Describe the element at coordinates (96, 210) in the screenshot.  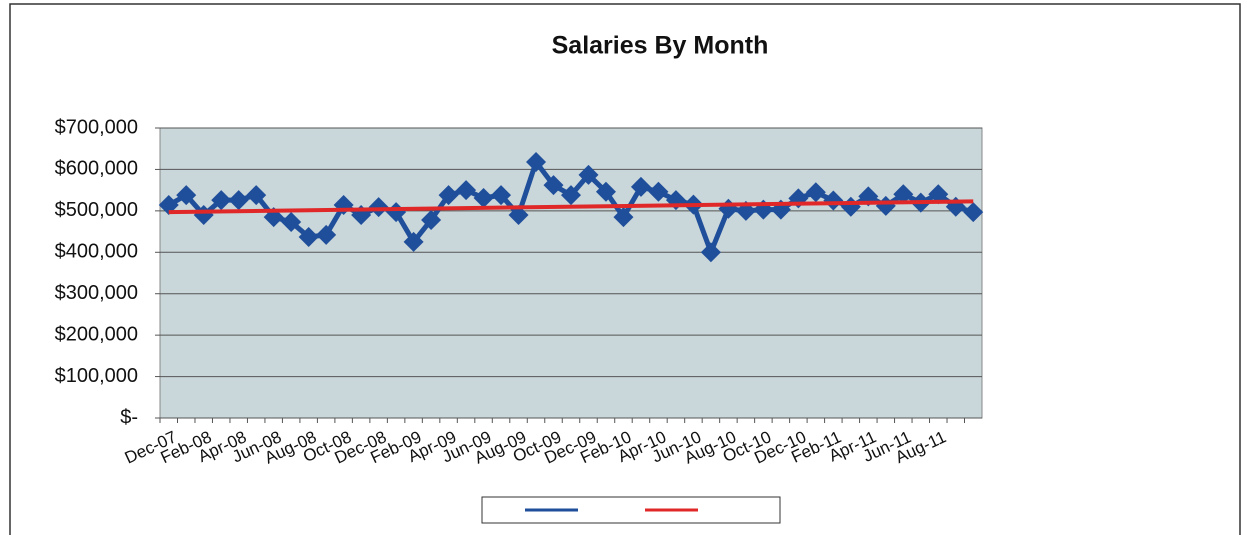
I see `y-tick-label: $500,000` at that location.